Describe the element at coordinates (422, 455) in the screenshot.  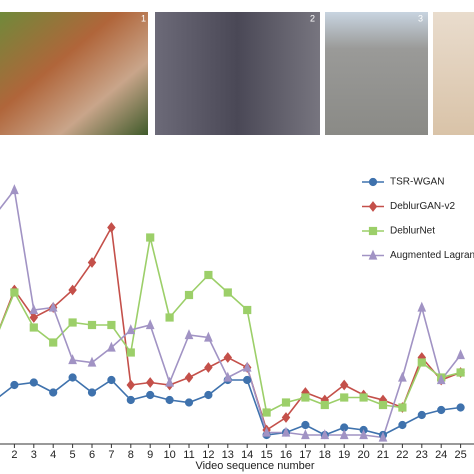
I see `x-tick-label: 23` at that location.